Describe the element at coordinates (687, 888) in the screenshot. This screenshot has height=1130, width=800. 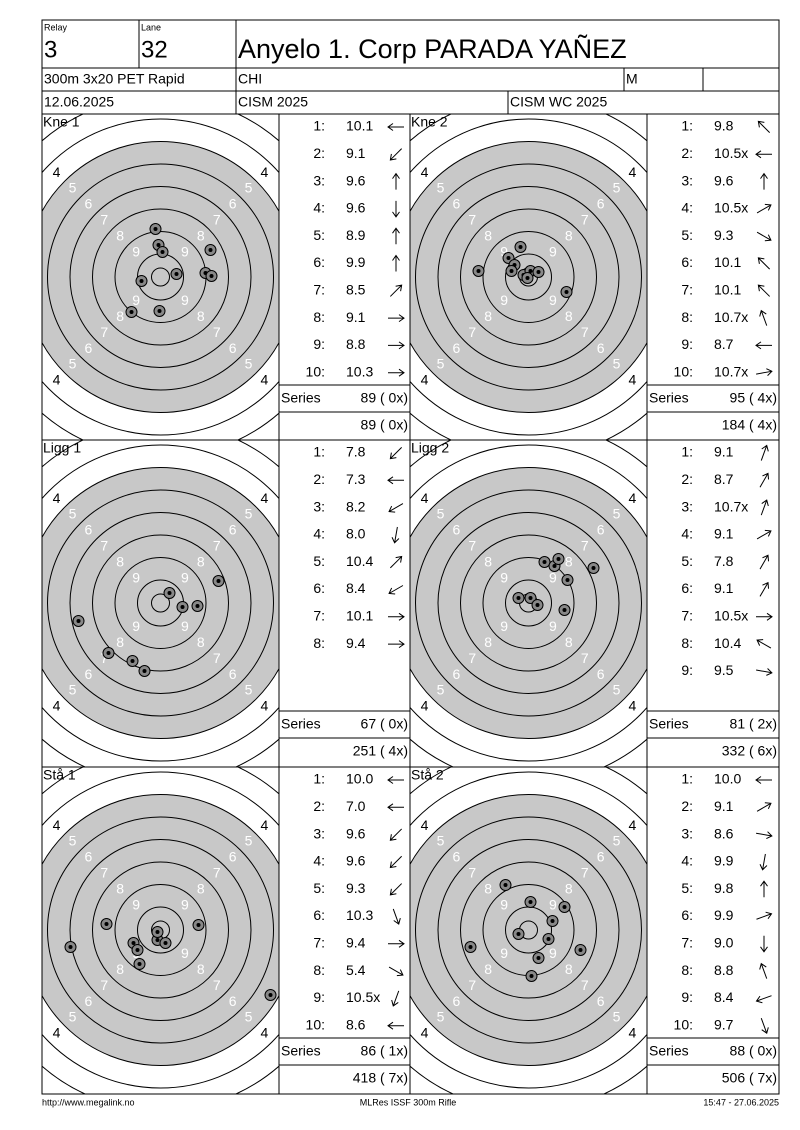
I see `shot-number: 5:` at that location.